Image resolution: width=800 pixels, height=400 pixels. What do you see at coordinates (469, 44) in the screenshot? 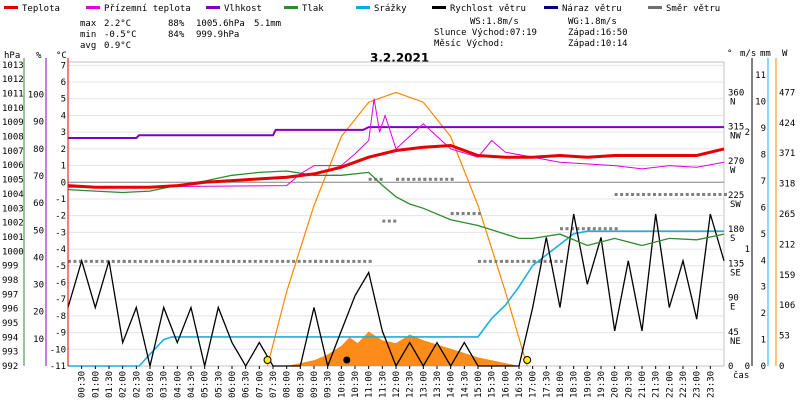
I see `moon-rise: Měsíc Východ:` at bounding box center [469, 44].